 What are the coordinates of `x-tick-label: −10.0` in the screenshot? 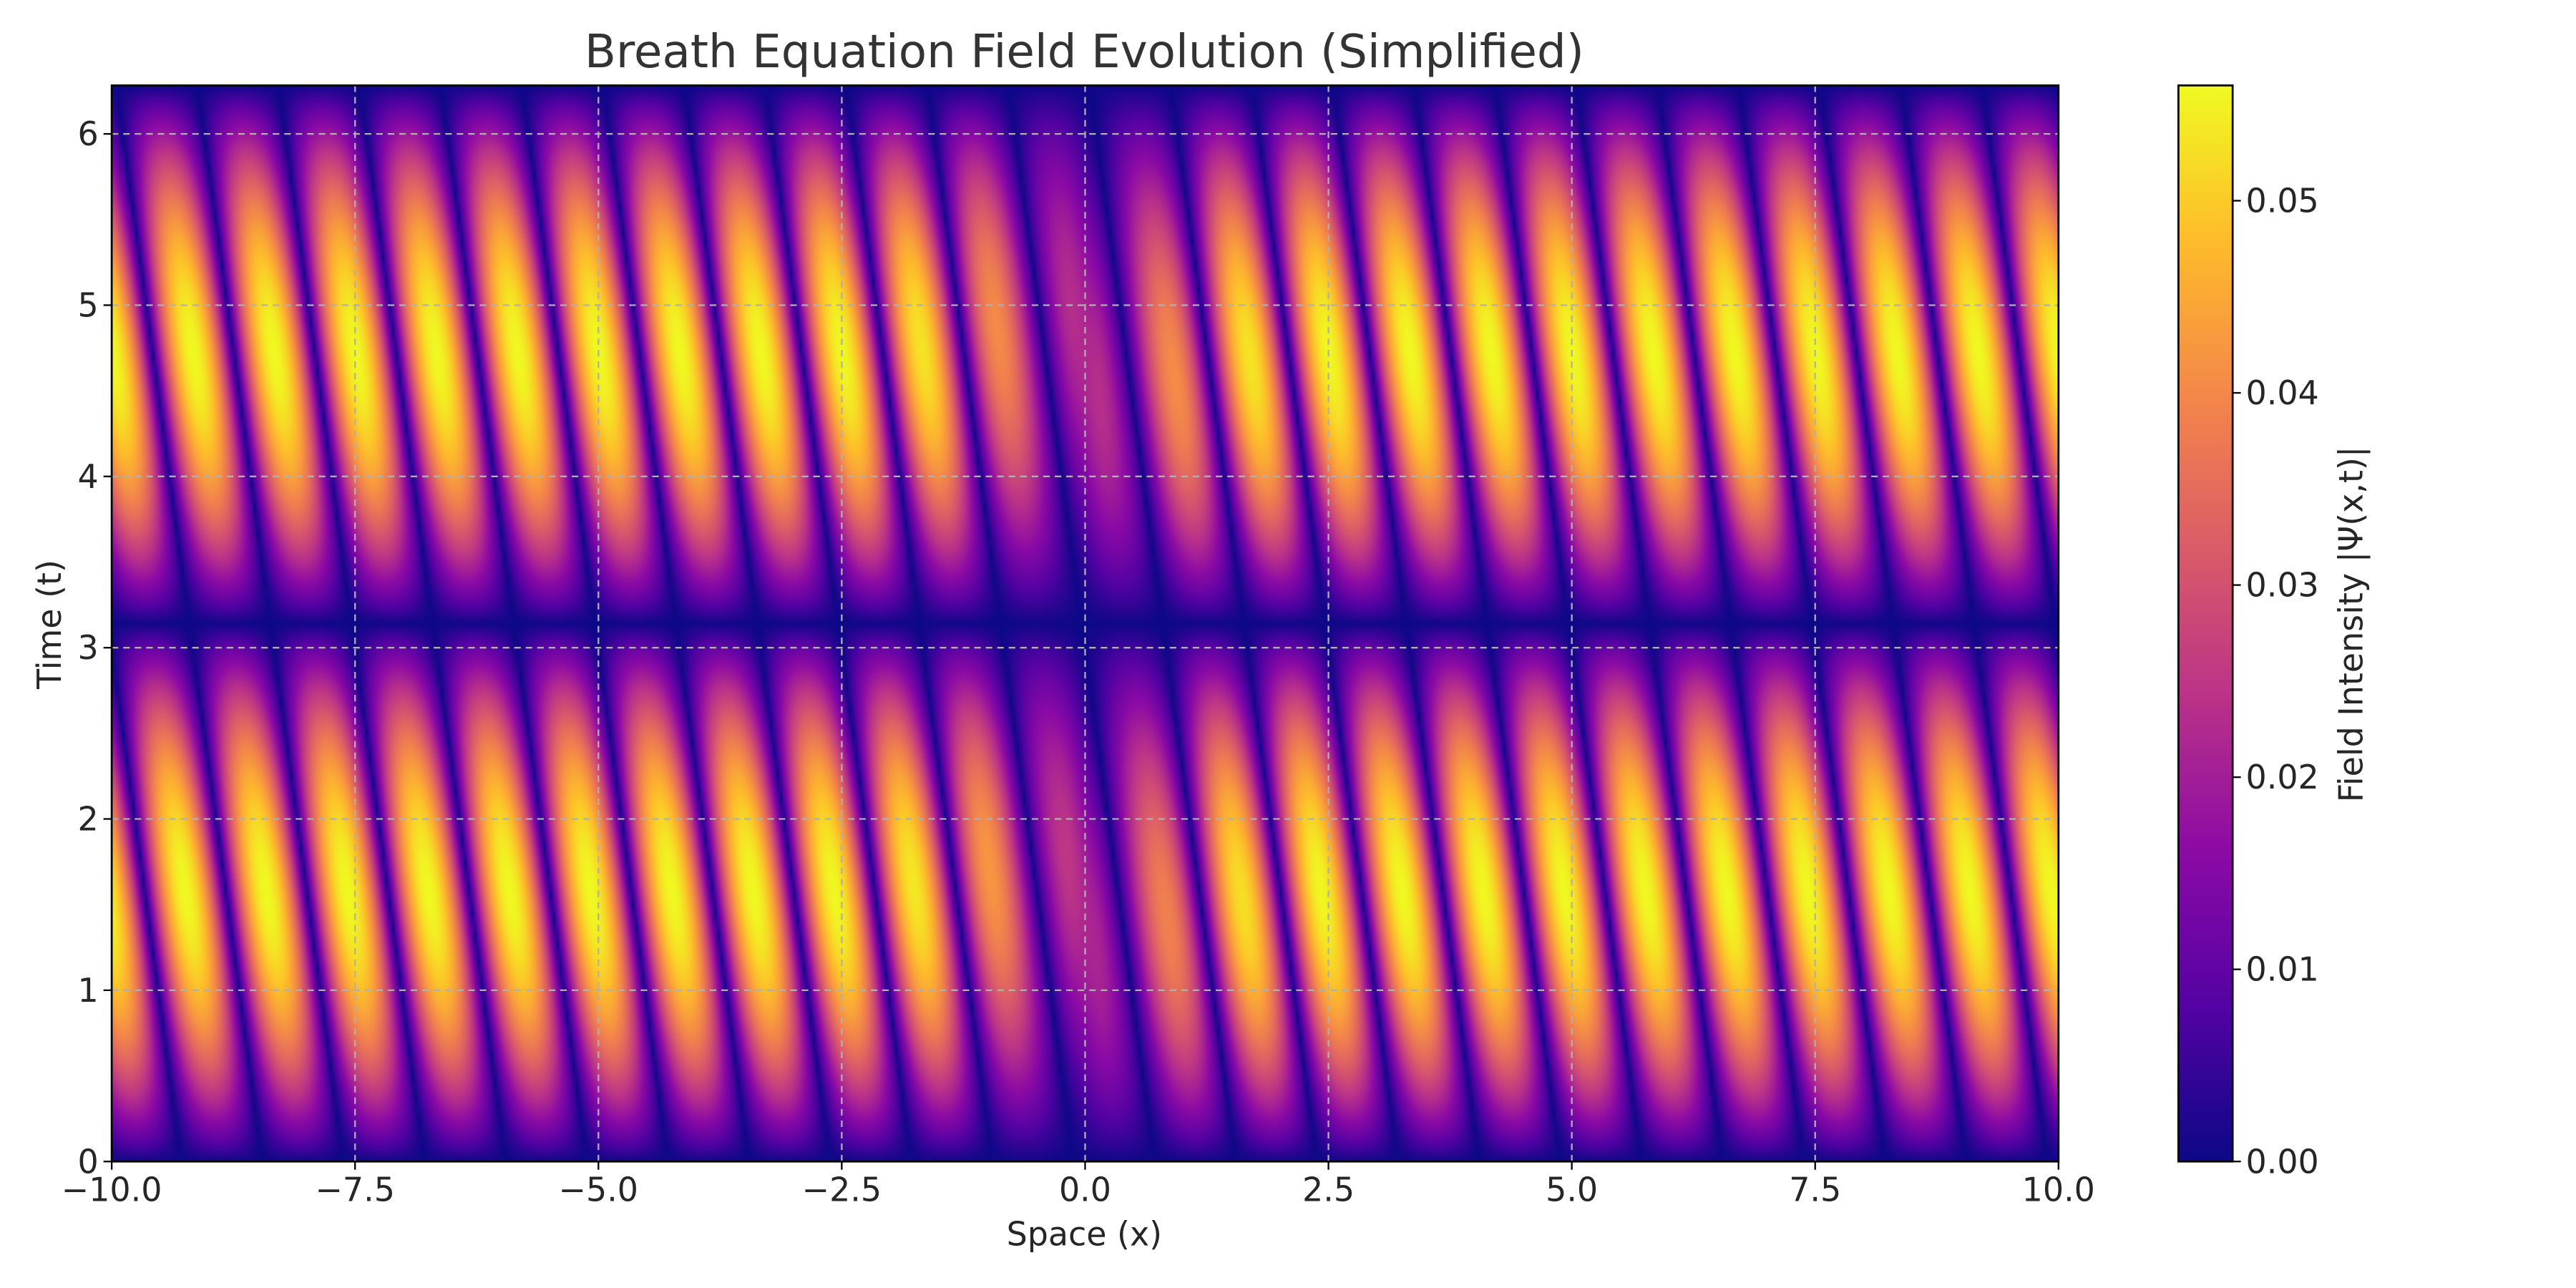 It's located at (112, 1189).